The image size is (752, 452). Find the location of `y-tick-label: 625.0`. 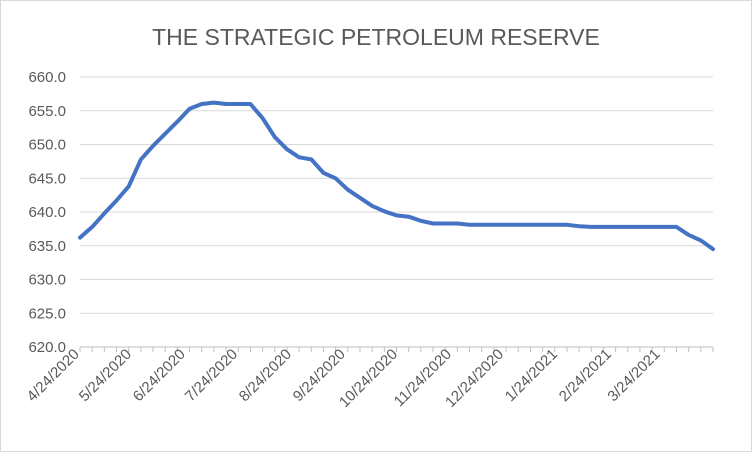

y-tick-label: 625.0 is located at coordinates (47, 313).